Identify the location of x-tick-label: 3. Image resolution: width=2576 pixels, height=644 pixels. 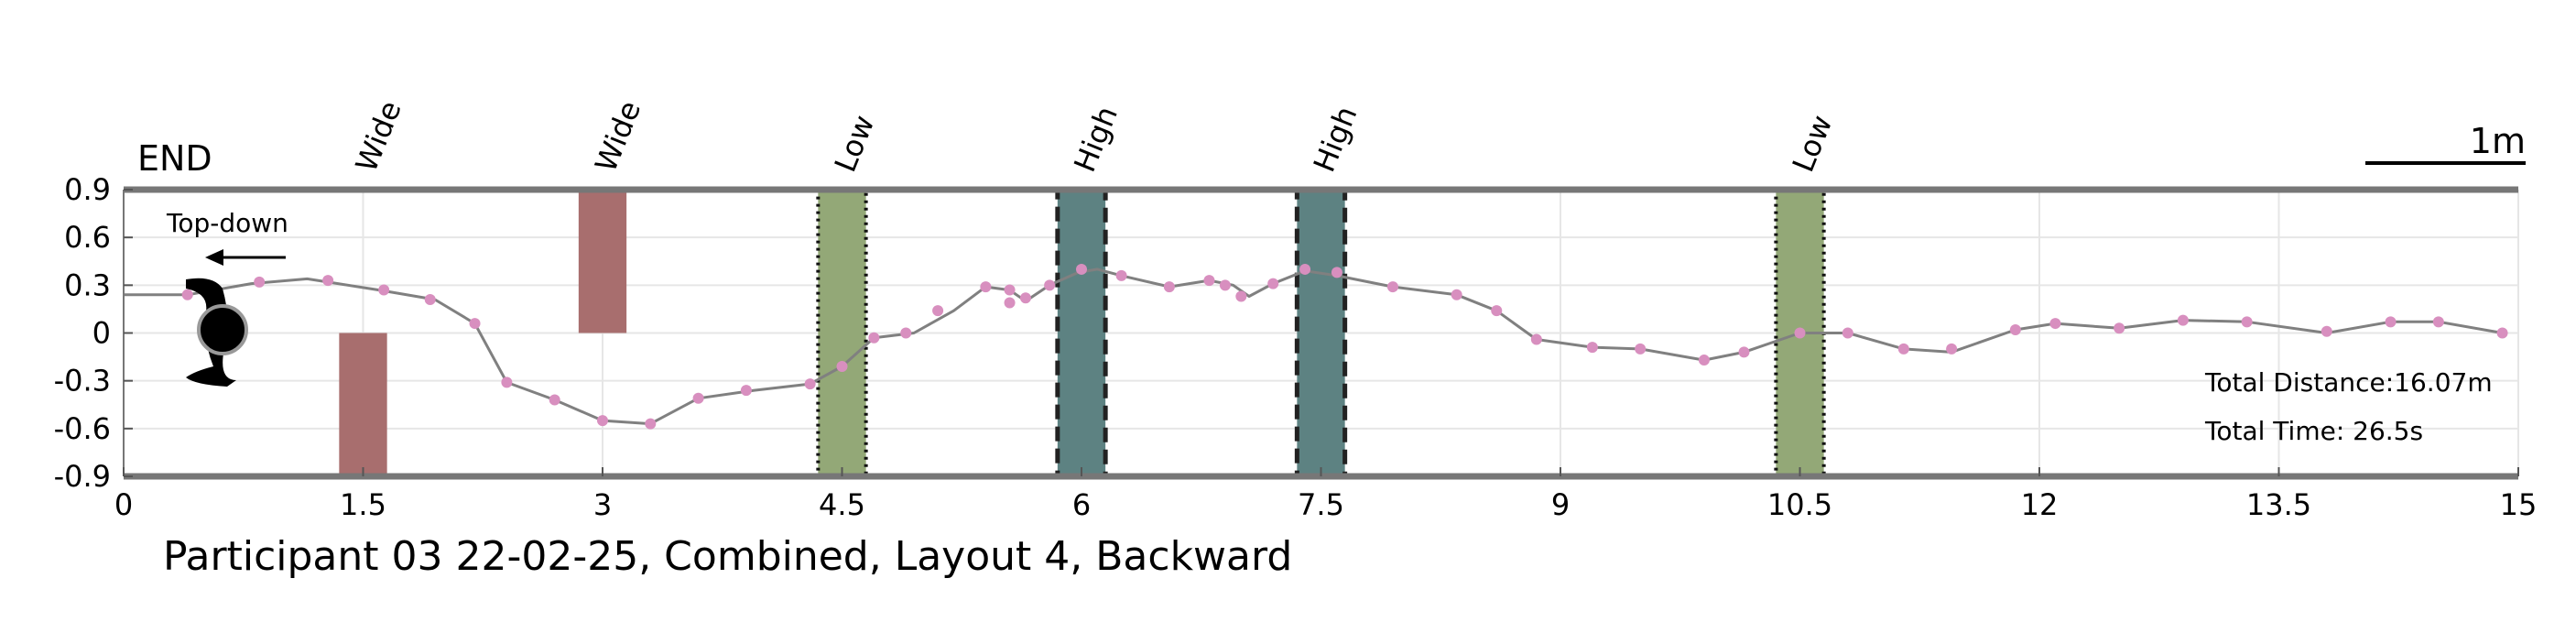
(602, 504).